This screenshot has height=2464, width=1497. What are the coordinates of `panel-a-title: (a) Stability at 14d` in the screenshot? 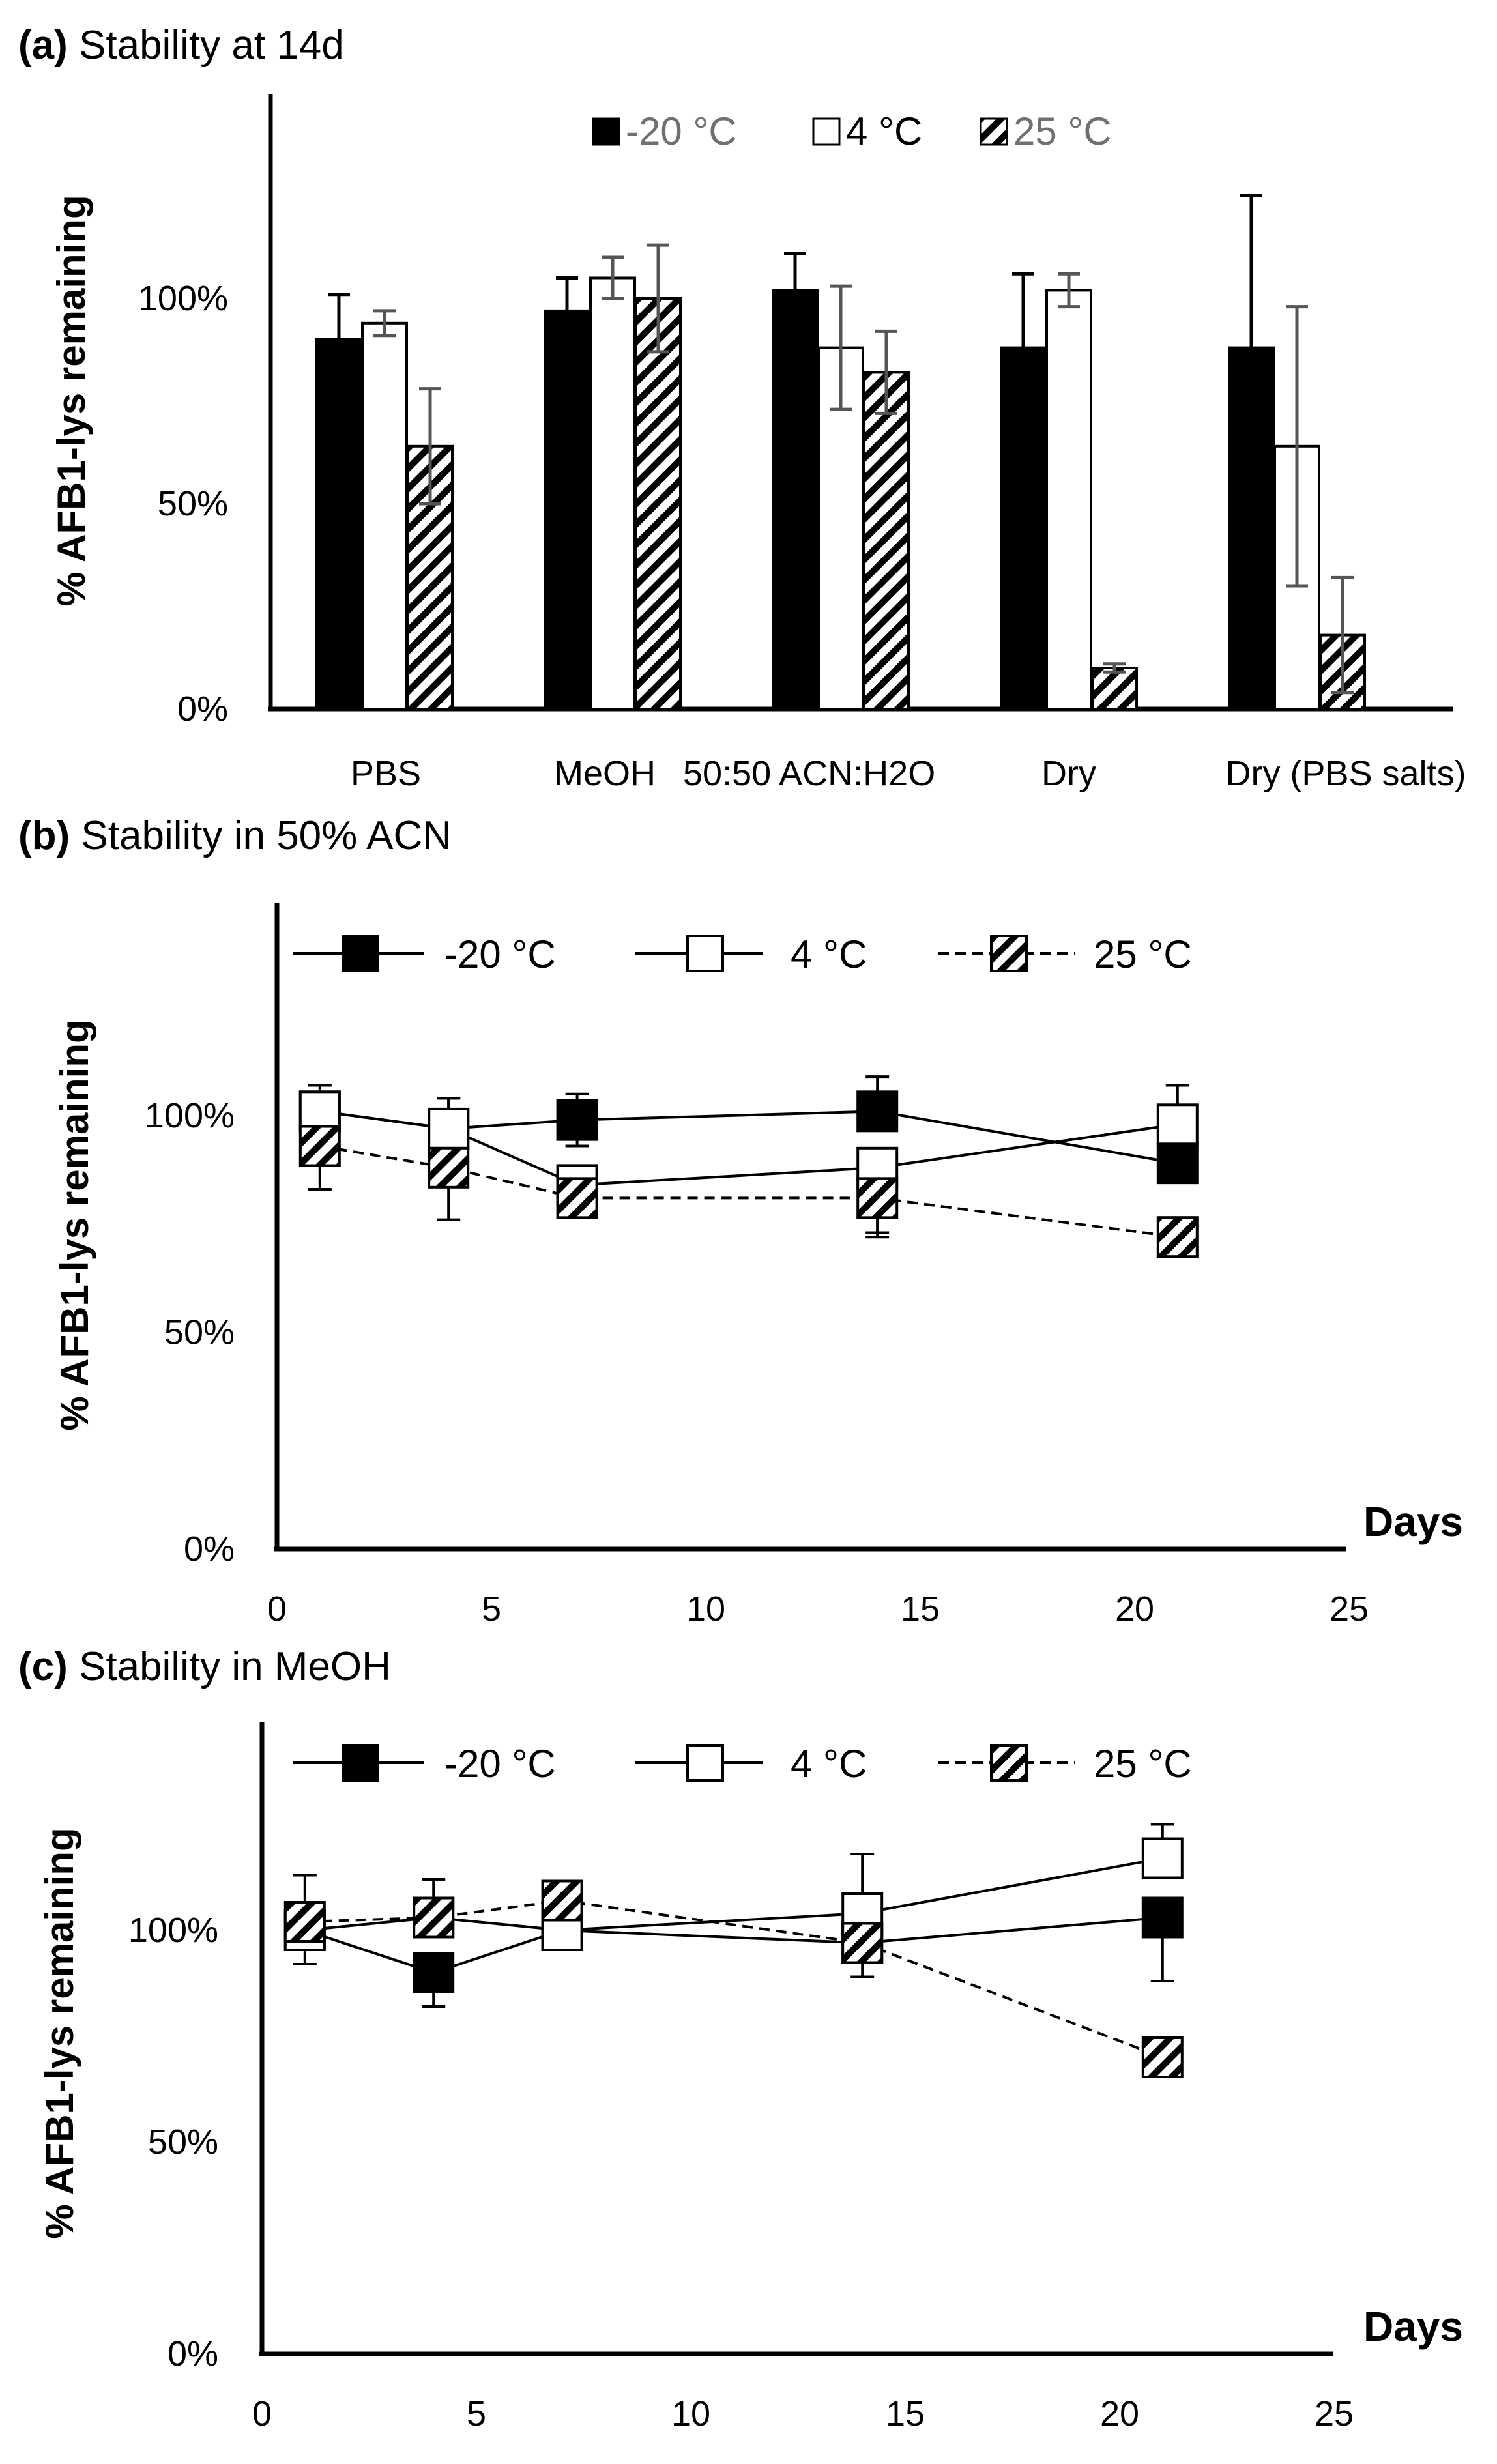 It's located at (181, 46).